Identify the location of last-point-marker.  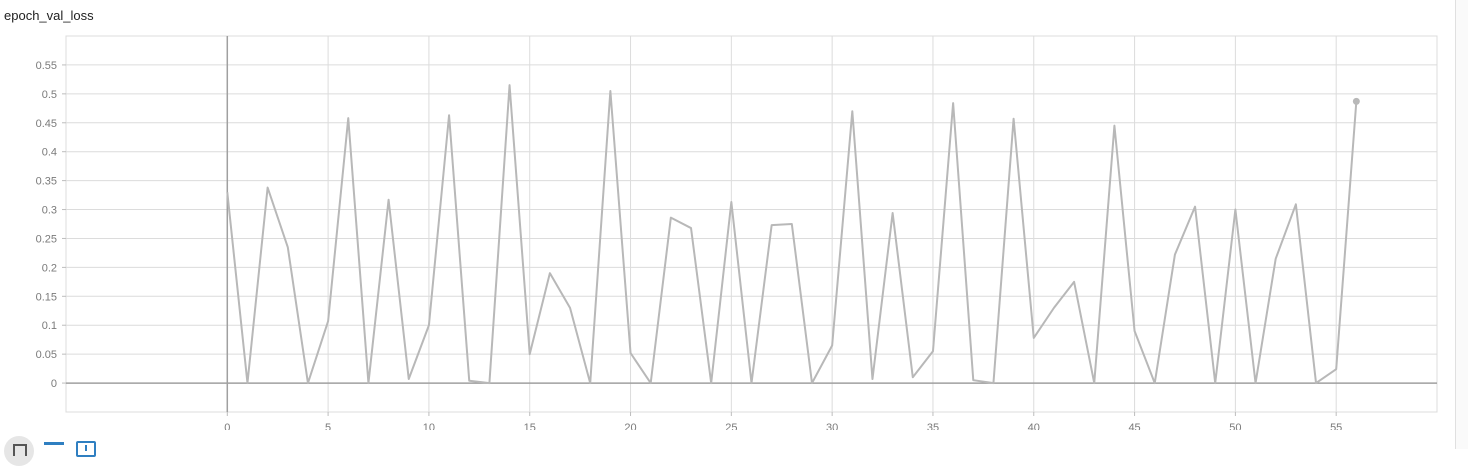
(1356, 101).